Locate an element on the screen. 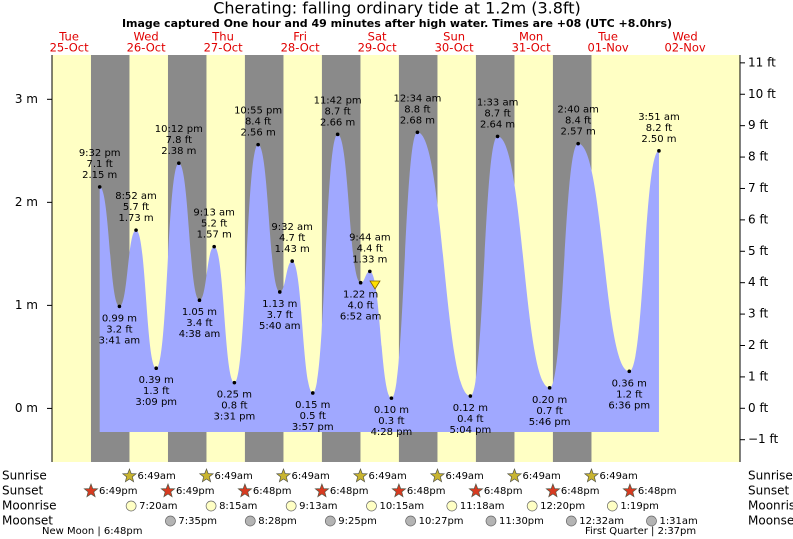 This screenshot has width=793, height=539. moon-phase: New Moon | 6:48pm is located at coordinates (92, 531).